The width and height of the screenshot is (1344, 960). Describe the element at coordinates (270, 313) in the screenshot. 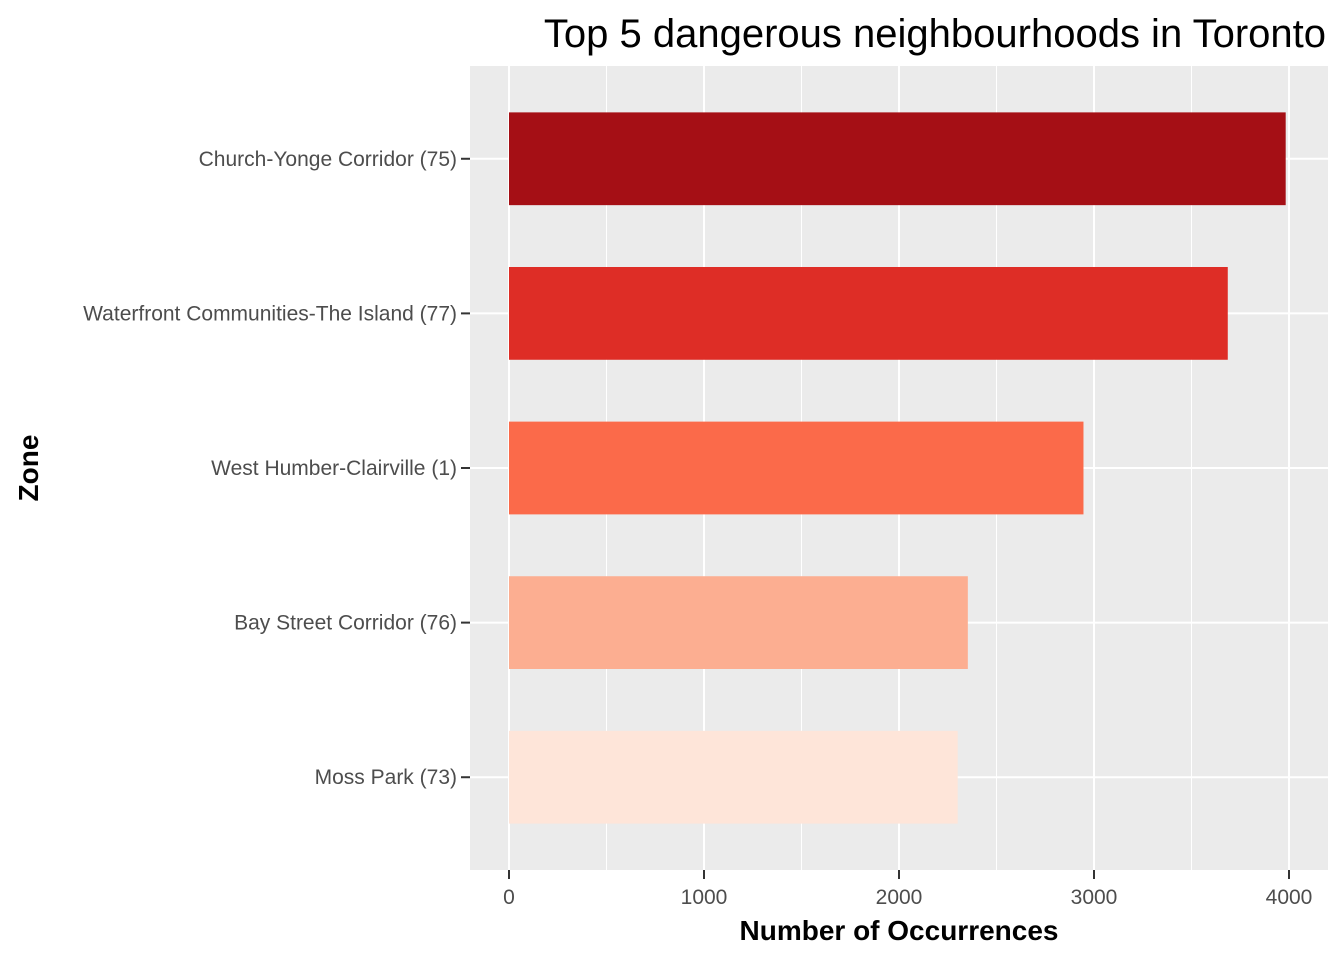

I see `y-tick-label: Waterfront Communities-The Island (77)` at that location.